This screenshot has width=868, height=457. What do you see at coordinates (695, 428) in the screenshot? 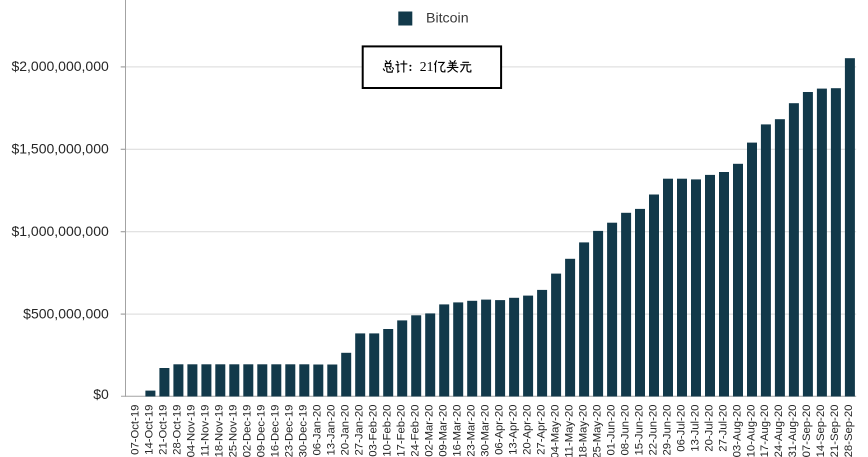
I see `svg-text: 13-Jul-20` at bounding box center [695, 428].